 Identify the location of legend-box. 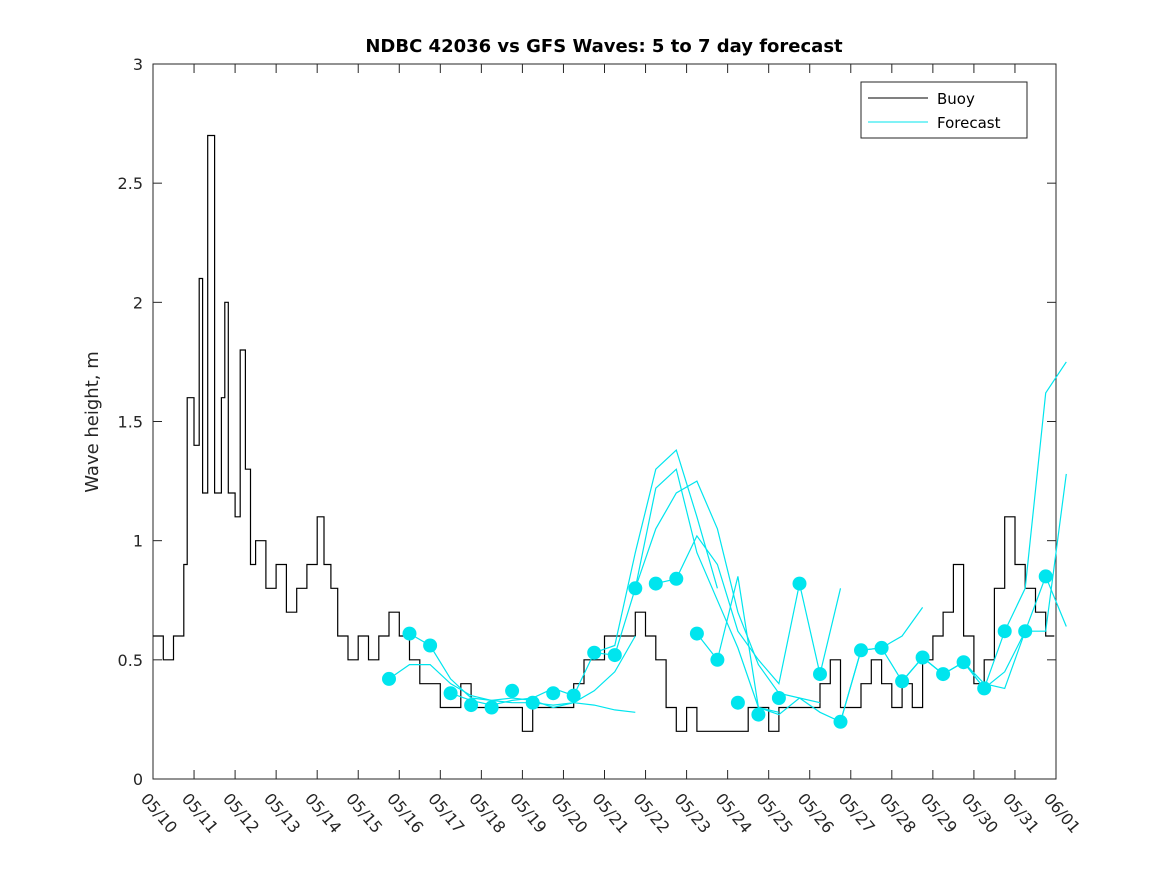
(944, 110).